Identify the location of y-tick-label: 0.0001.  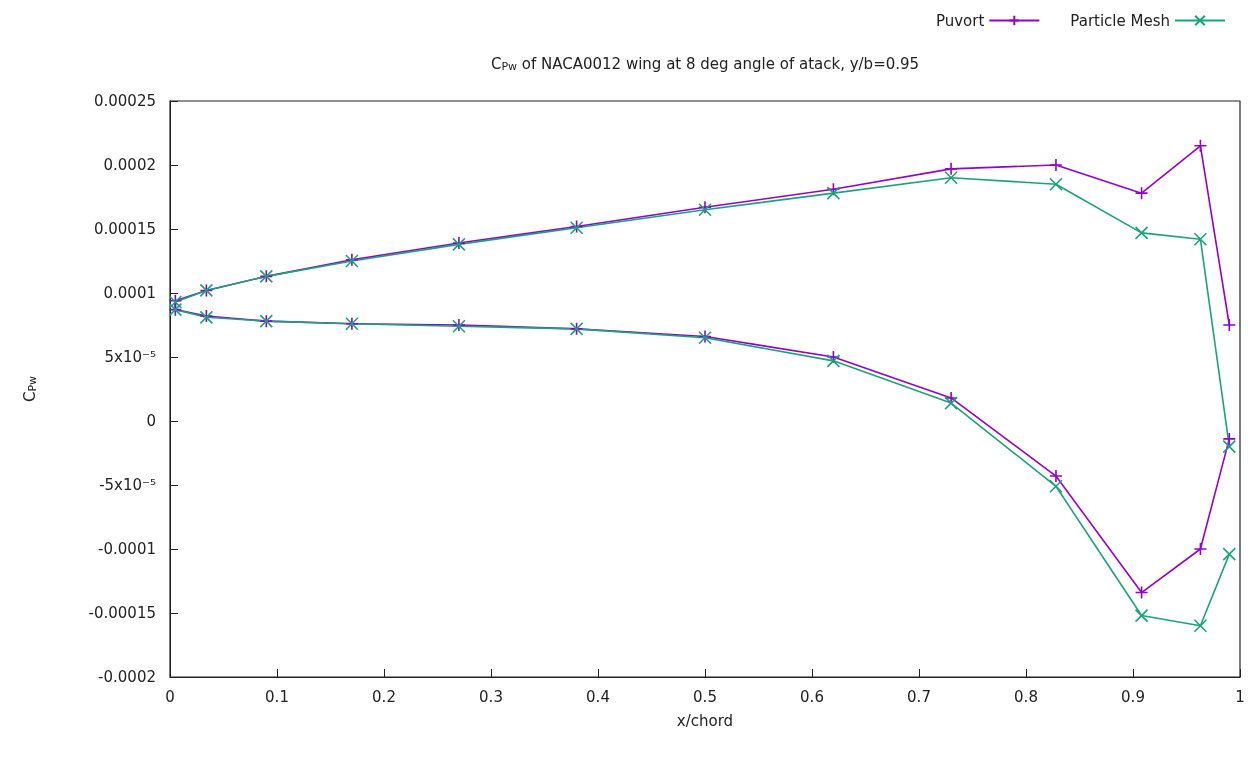
(129, 293).